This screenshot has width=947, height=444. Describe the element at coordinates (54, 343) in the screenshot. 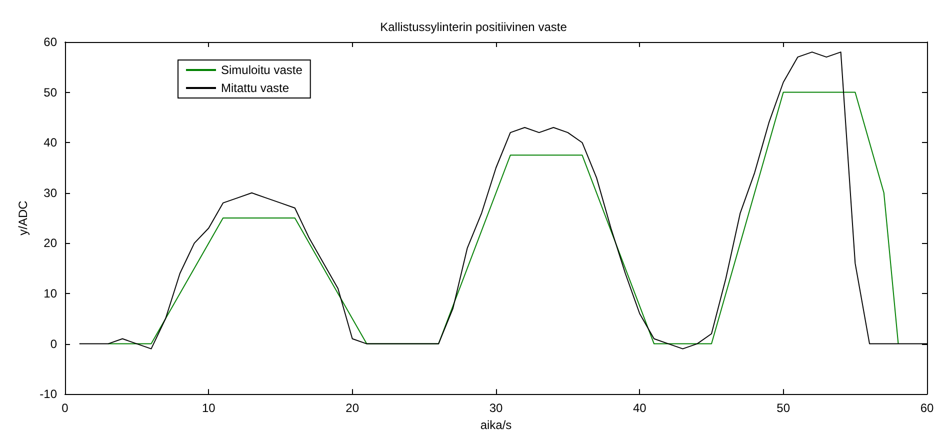

I see `y-tick-label: 0` at that location.